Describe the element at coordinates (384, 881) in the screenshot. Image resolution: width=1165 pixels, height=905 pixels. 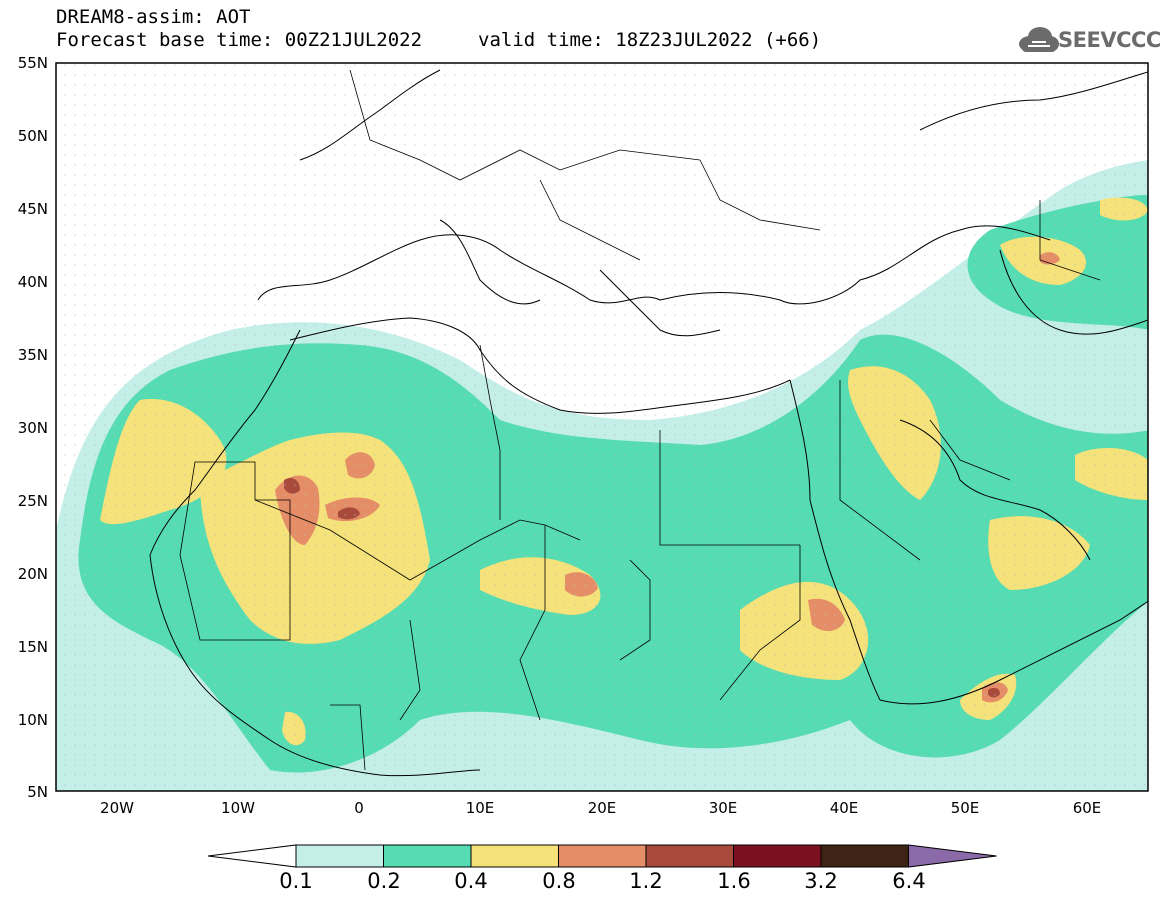
I see `colorbar-label: 0.2` at that location.